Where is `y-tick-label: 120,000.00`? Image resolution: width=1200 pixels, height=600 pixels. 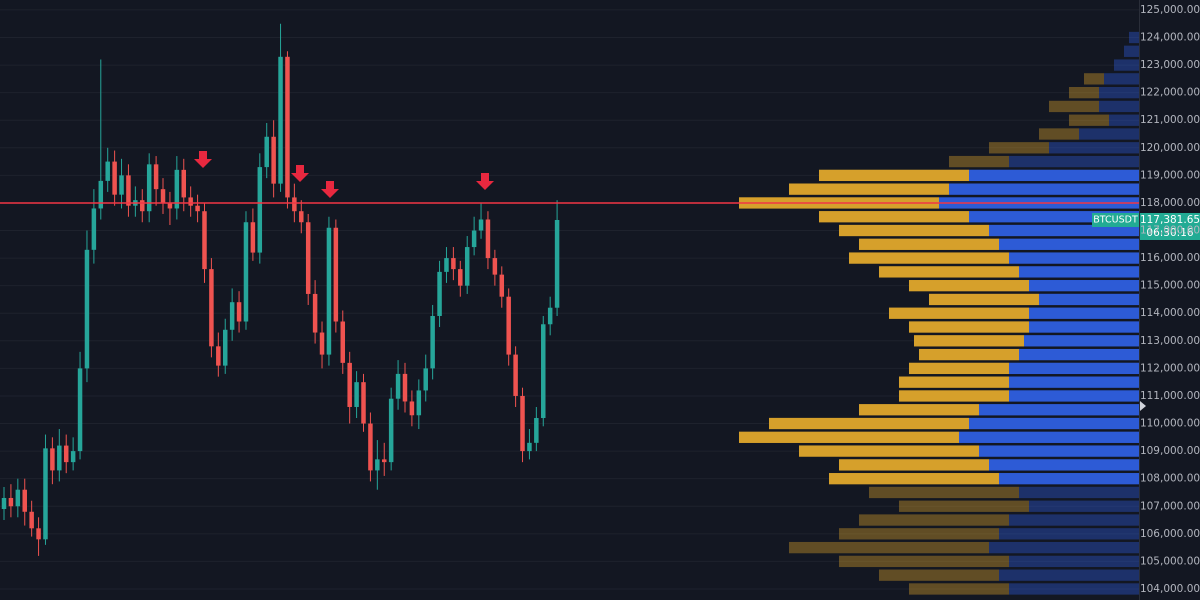 y-tick-label: 120,000.00 is located at coordinates (1170, 148).